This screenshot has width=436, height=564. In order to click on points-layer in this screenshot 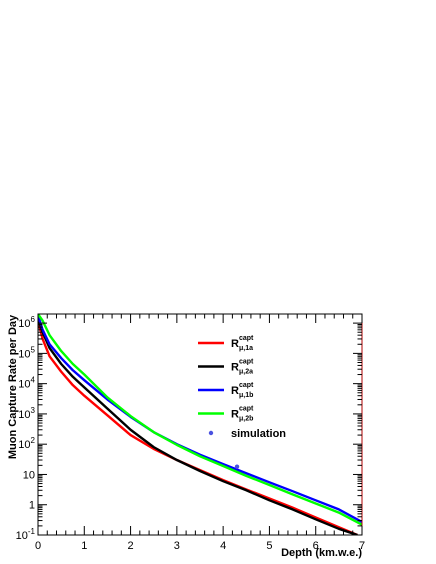, I will do `click(237, 466)`.